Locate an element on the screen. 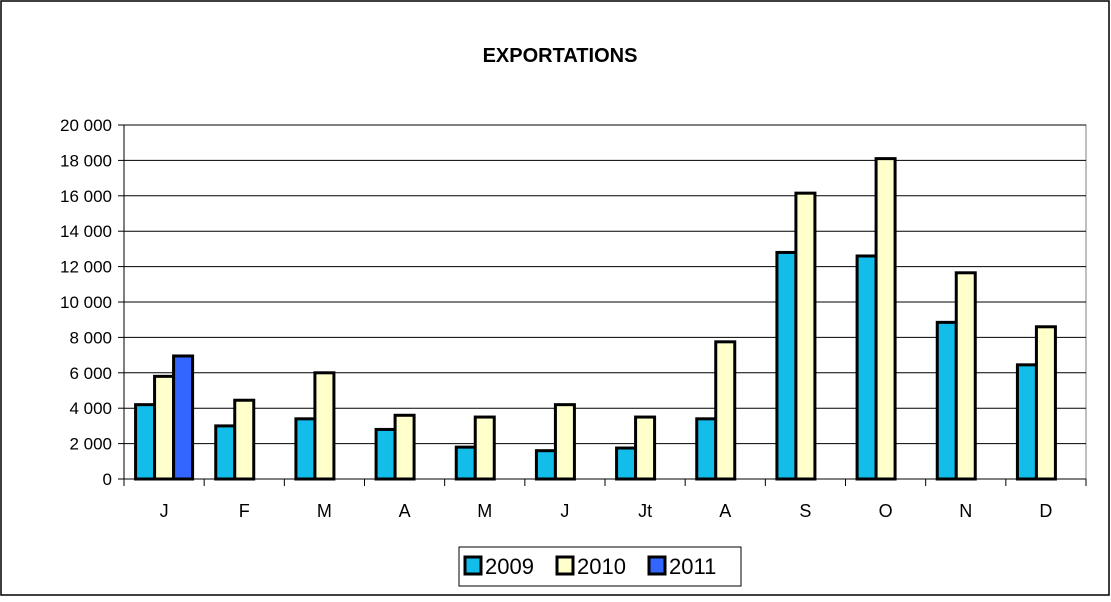 This screenshot has height=602, width=1111. y-tick-label: 12 000 is located at coordinates (86, 267).